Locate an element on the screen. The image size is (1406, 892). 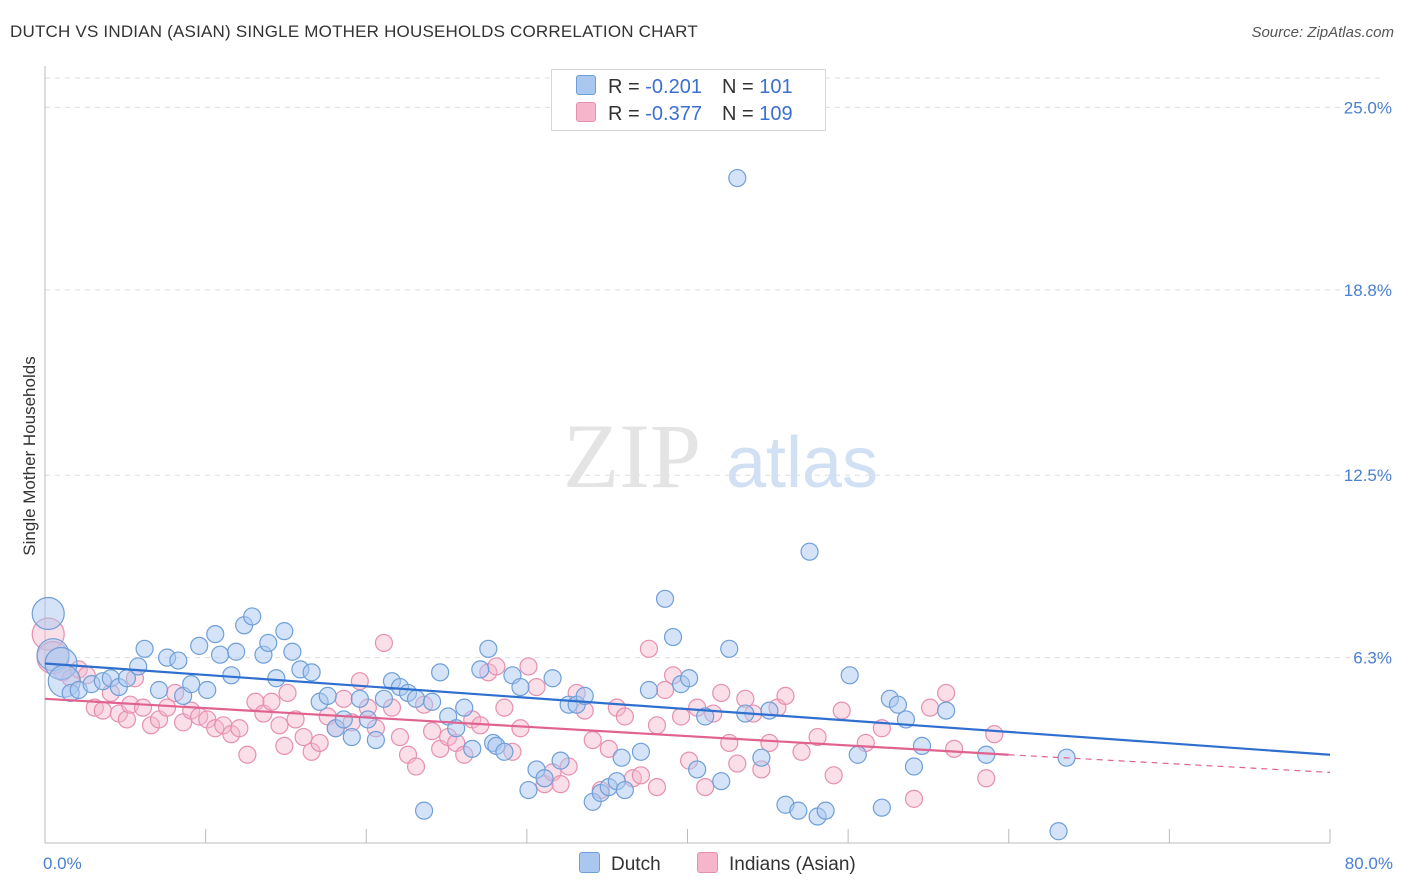
dutch-legend-label: Dutch is located at coordinates (636, 864).